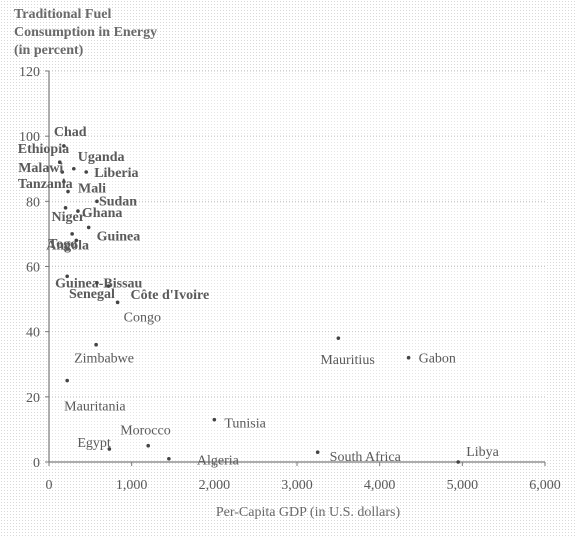 The width and height of the screenshot is (576, 536). What do you see at coordinates (95, 407) in the screenshot?
I see `data-label: Mauritania` at bounding box center [95, 407].